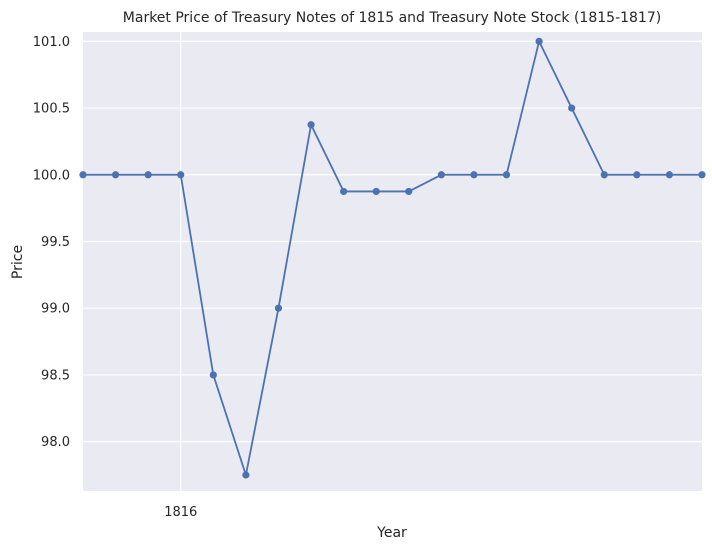 Image resolution: width=712 pixels, height=550 pixels. What do you see at coordinates (55, 242) in the screenshot?
I see `y-tick-label: 99.5` at bounding box center [55, 242].